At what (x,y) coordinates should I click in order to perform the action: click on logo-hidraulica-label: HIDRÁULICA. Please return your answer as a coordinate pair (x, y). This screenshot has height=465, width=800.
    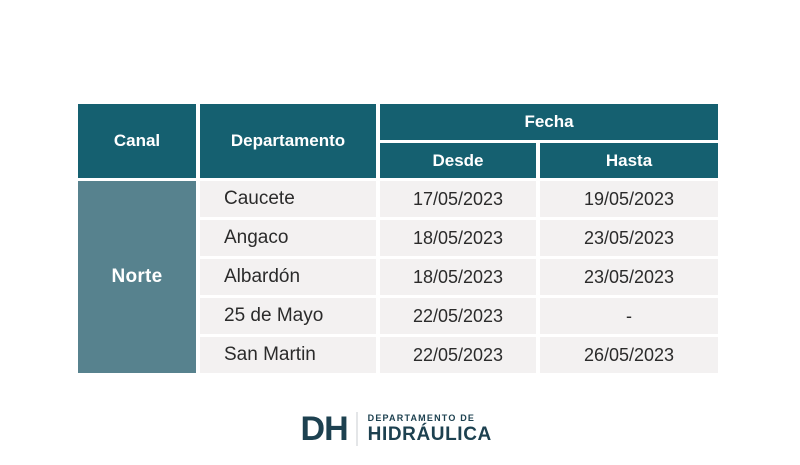
    Looking at the image, I should click on (429, 434).